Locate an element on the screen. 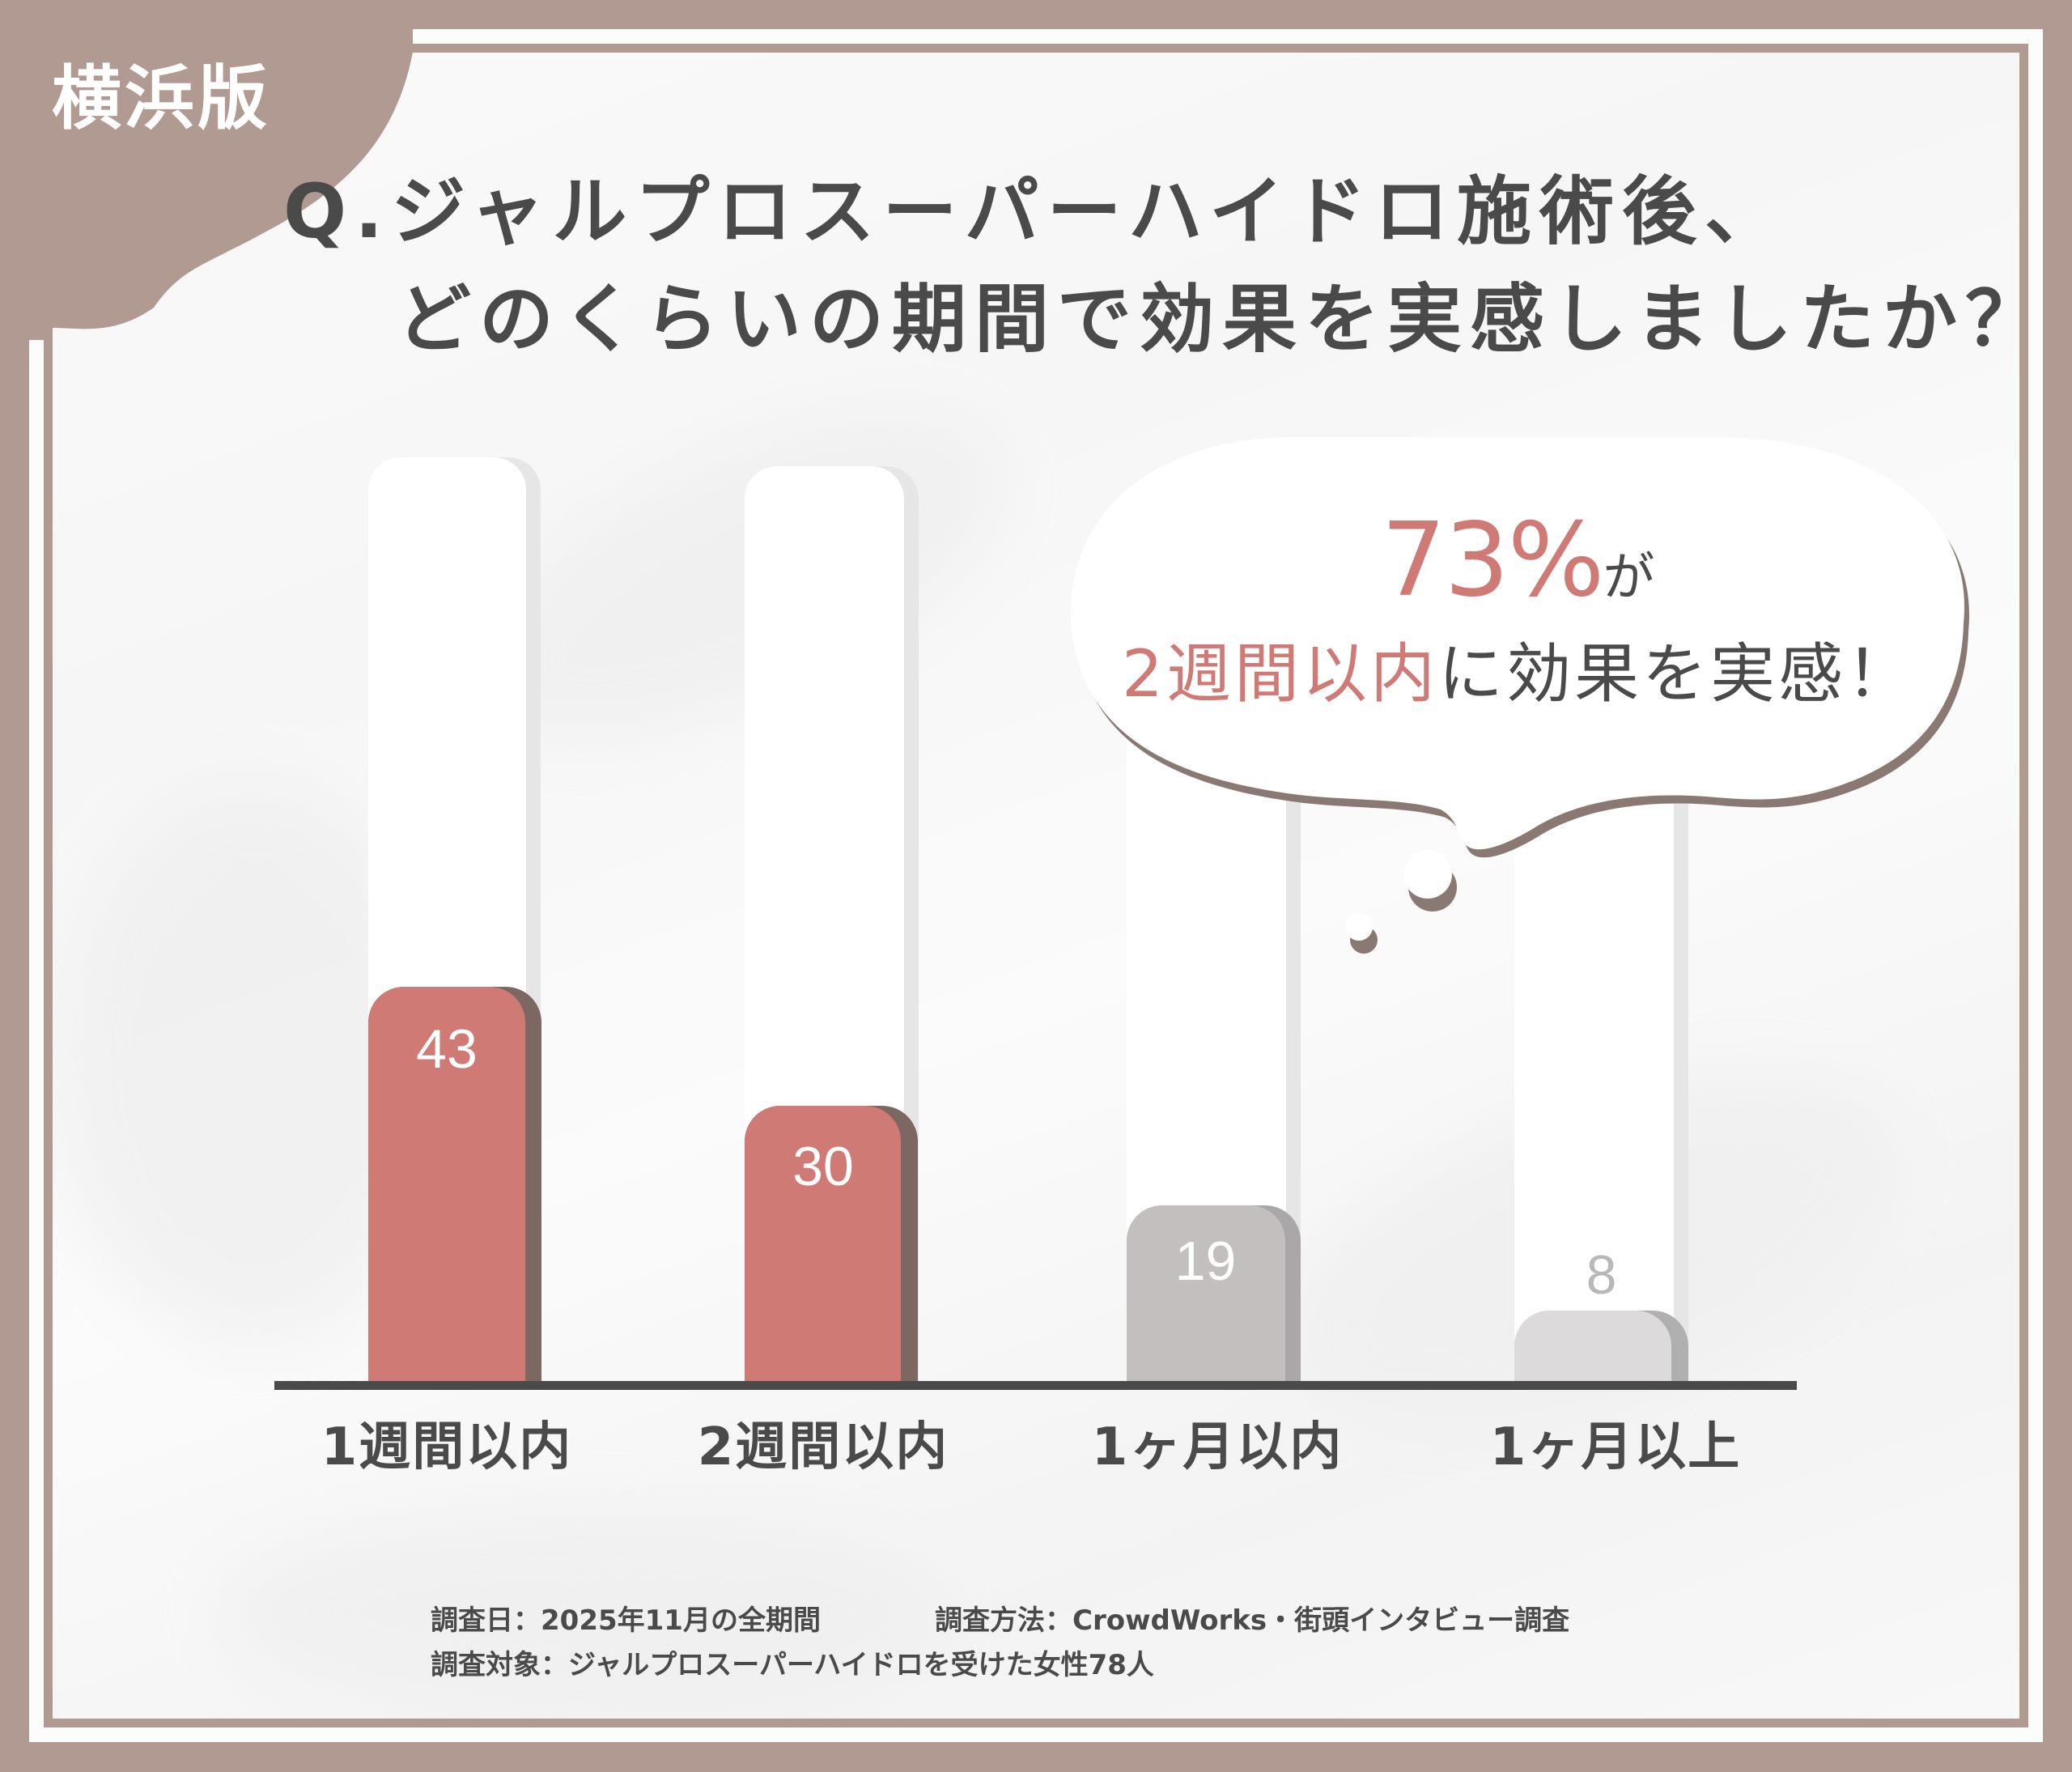  callout-percent-suffix: が is located at coordinates (1629, 578).